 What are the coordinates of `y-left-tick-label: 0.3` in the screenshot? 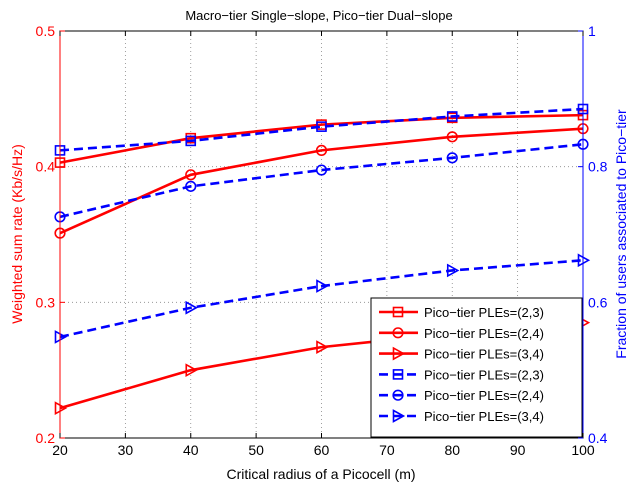 It's located at (46, 302).